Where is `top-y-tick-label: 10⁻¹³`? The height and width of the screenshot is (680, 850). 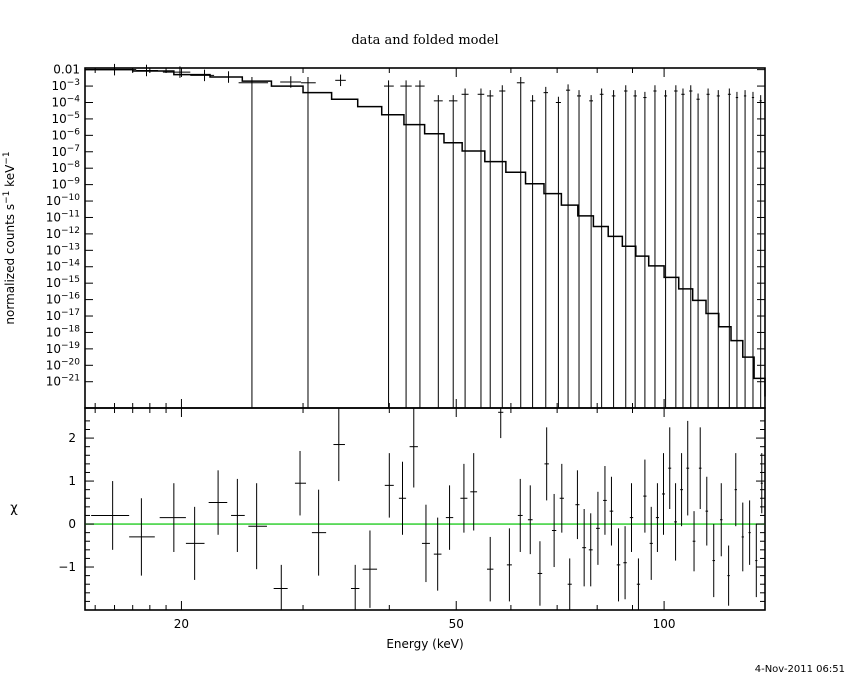
top-y-tick-label: 10⁻¹³ is located at coordinates (63, 249).